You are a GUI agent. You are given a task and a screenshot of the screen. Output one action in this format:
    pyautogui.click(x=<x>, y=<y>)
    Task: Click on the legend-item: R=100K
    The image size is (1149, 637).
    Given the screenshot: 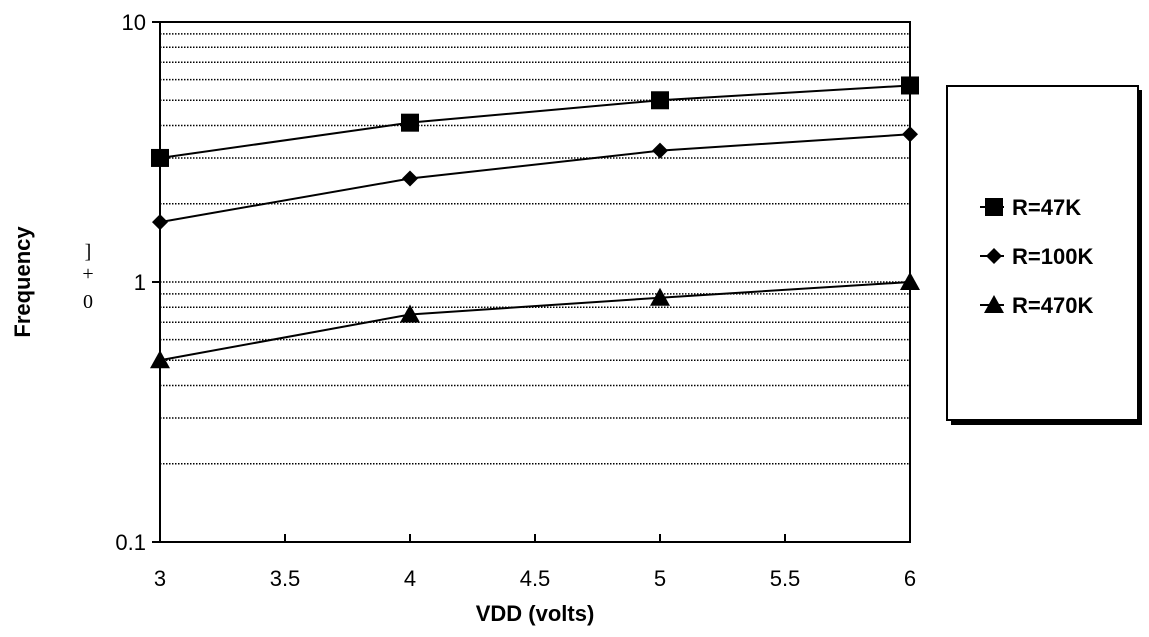 What is the action you would take?
    pyautogui.click(x=1036, y=256)
    